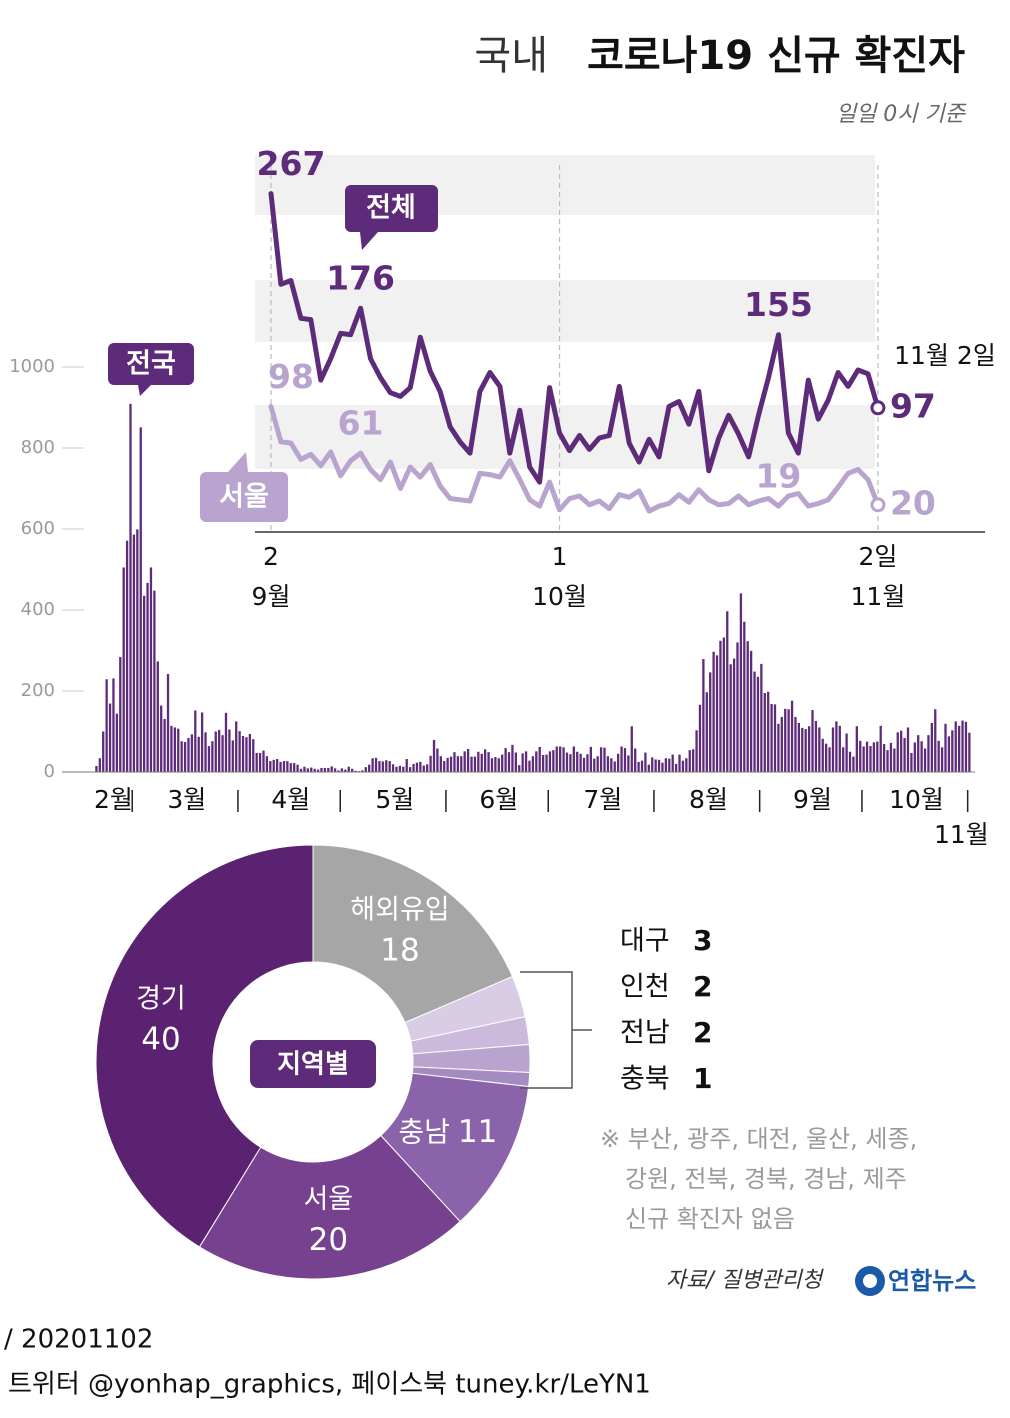  What do you see at coordinates (766, 1179) in the screenshot?
I see `note: 강원, 전북, 경북, 경남, 제주` at bounding box center [766, 1179].